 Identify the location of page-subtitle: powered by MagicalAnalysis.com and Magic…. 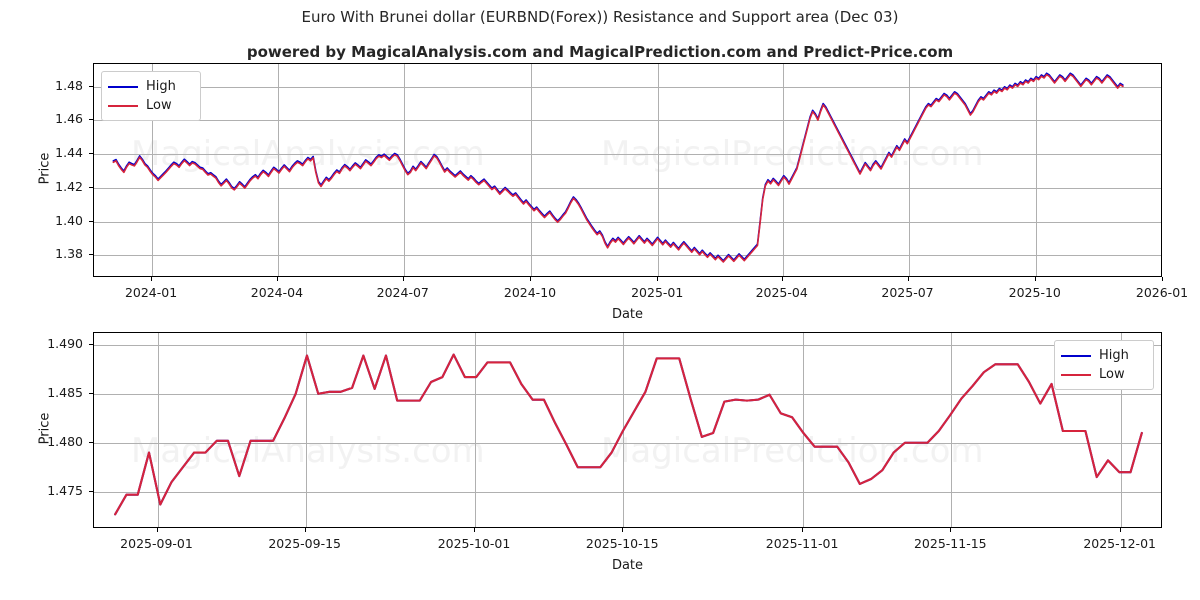
(600, 52).